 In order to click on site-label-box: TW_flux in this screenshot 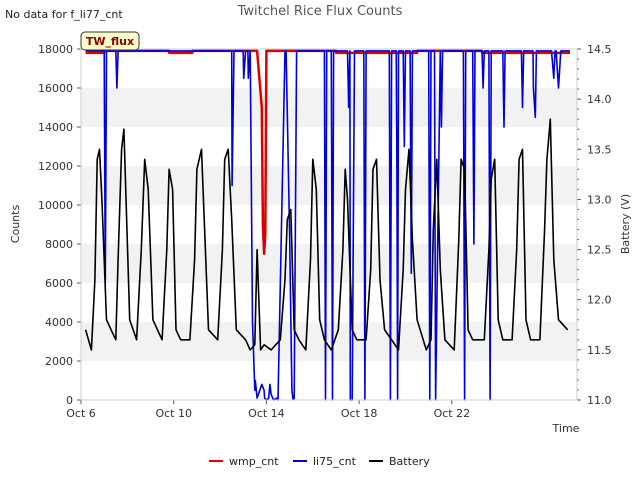, I will do `click(110, 41)`.